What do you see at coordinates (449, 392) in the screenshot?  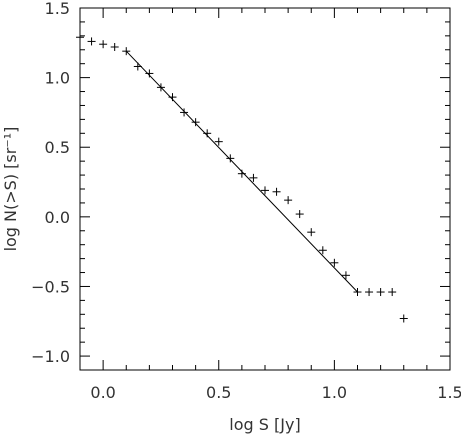 I see `x-tick-label: 1.5` at bounding box center [449, 392].